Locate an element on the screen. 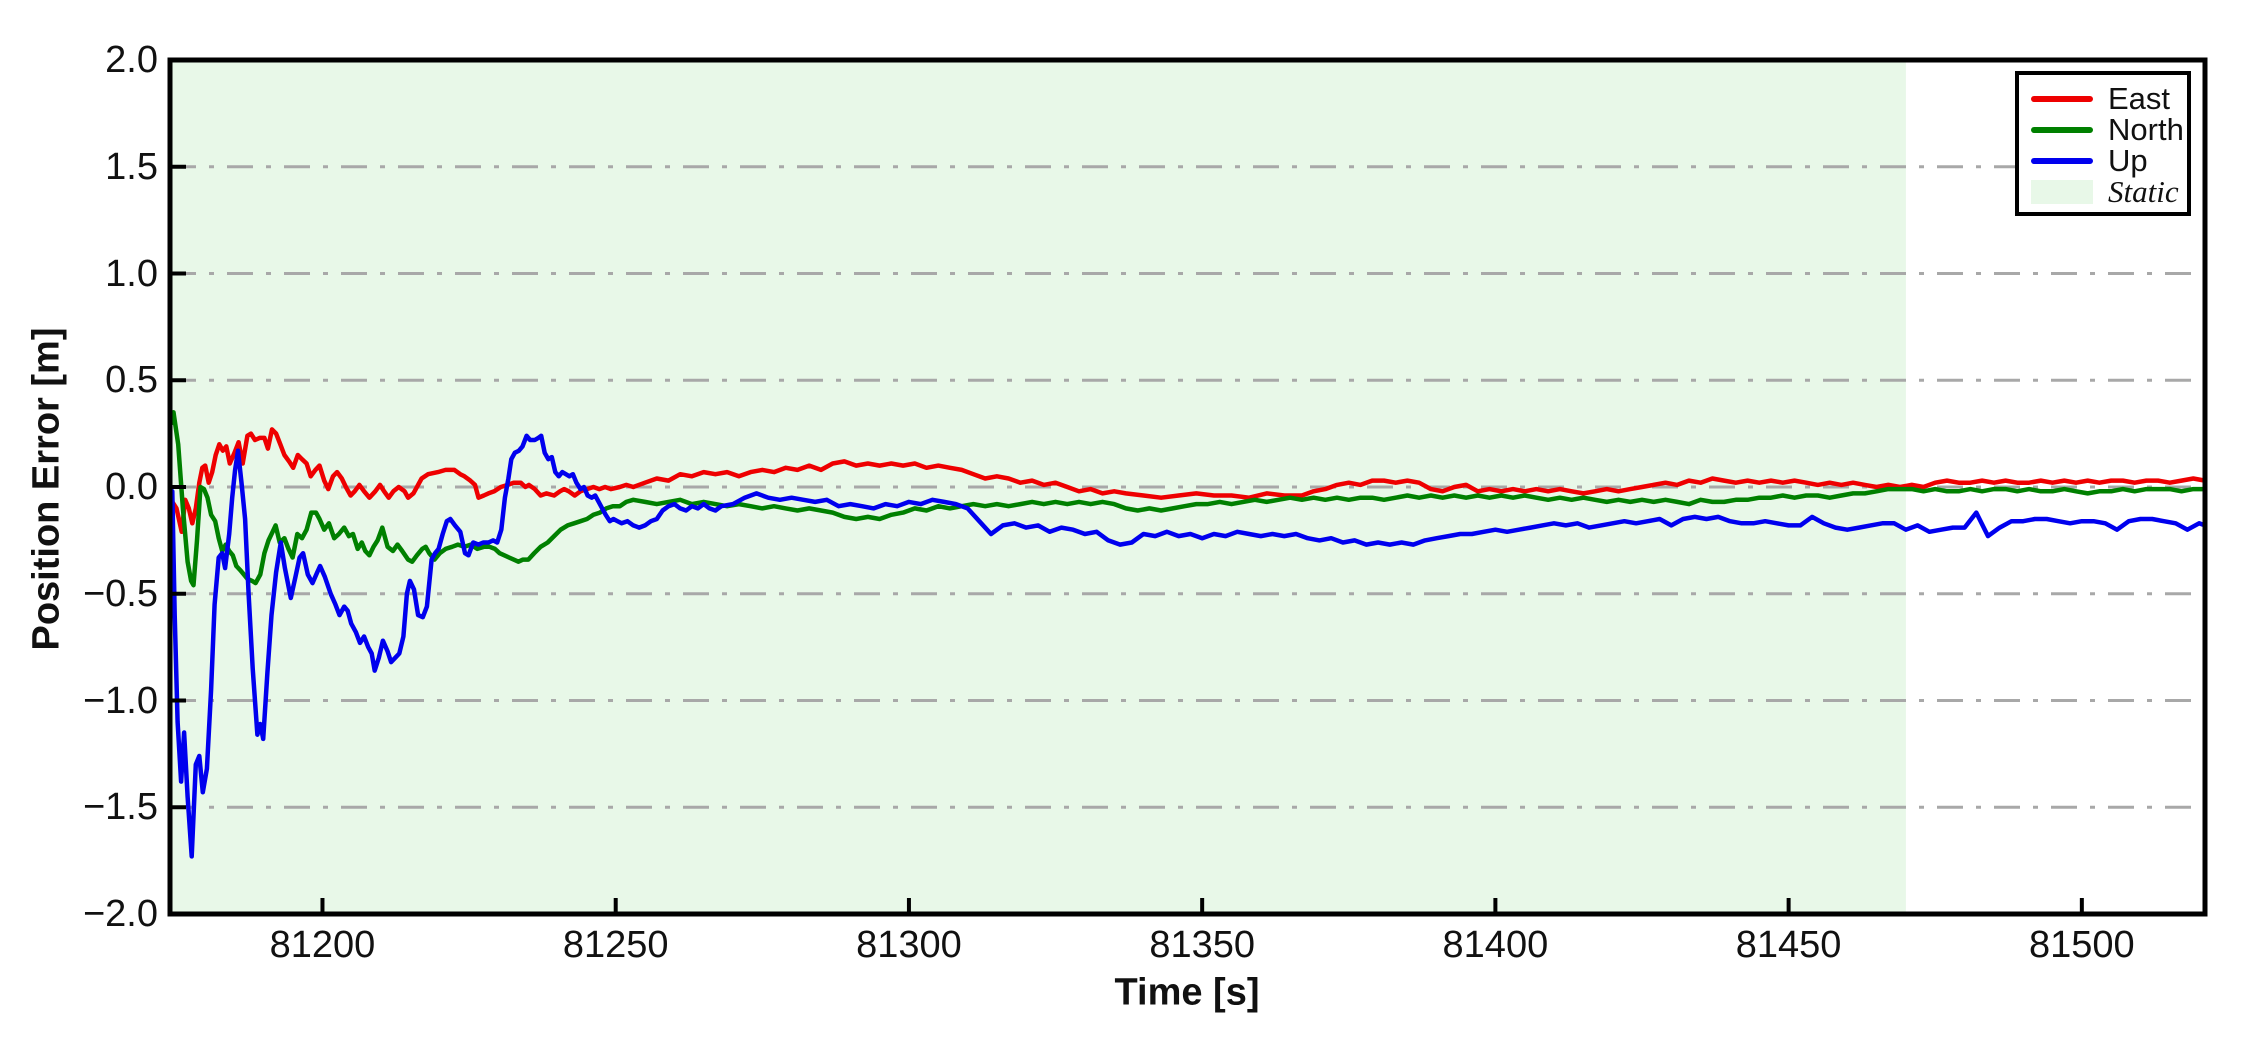 This screenshot has width=2250, height=1050. legend-label-up: Up is located at coordinates (2128, 160).